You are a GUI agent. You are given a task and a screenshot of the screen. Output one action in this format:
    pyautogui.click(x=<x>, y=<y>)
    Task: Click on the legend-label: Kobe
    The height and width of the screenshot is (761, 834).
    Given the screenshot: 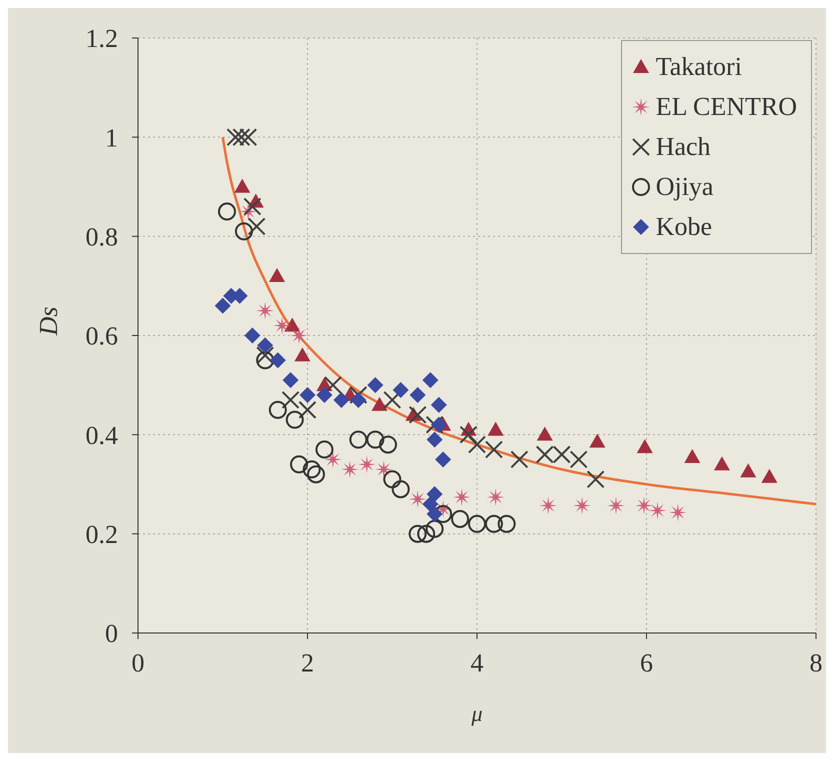 What is the action you would take?
    pyautogui.click(x=684, y=227)
    